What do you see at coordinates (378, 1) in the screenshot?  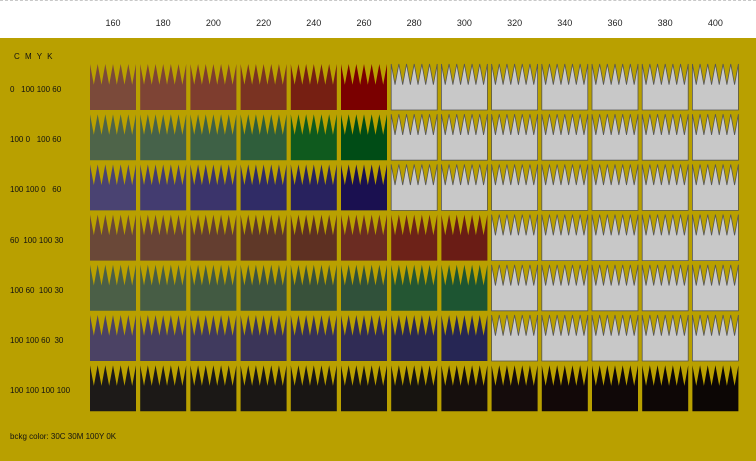 I see `top-border` at bounding box center [378, 1].